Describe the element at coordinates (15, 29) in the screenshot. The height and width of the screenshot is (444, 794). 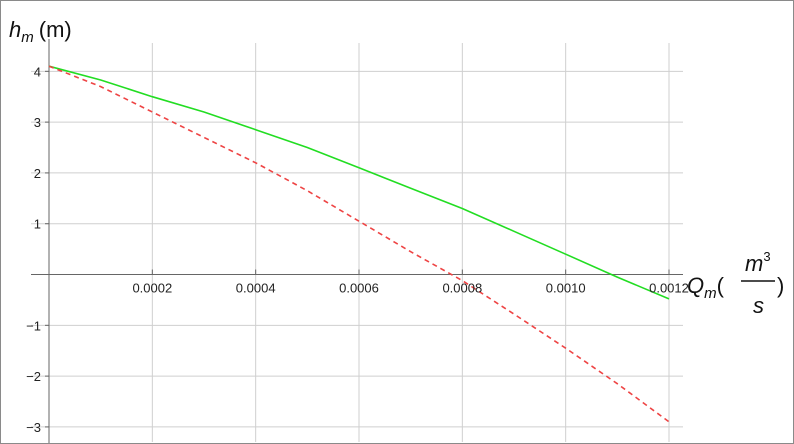
I see `y-axis-symbol: h` at that location.